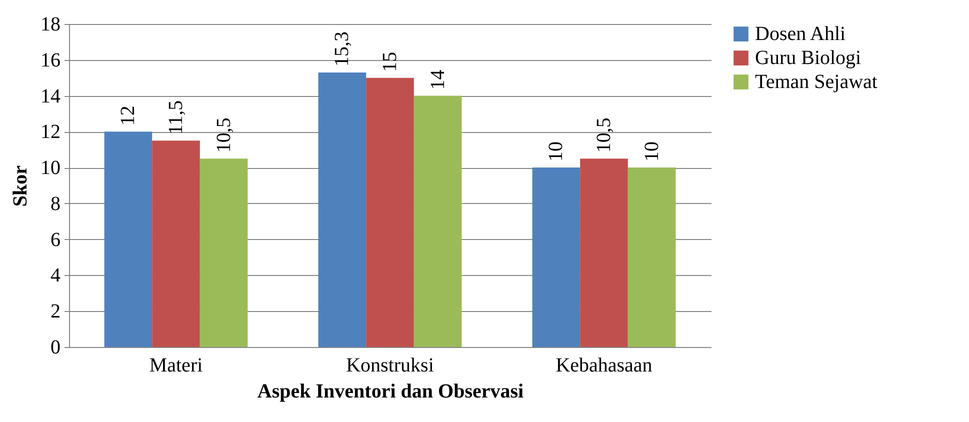 The image size is (969, 422). What do you see at coordinates (390, 62) in the screenshot?
I see `data-label: 15` at bounding box center [390, 62].